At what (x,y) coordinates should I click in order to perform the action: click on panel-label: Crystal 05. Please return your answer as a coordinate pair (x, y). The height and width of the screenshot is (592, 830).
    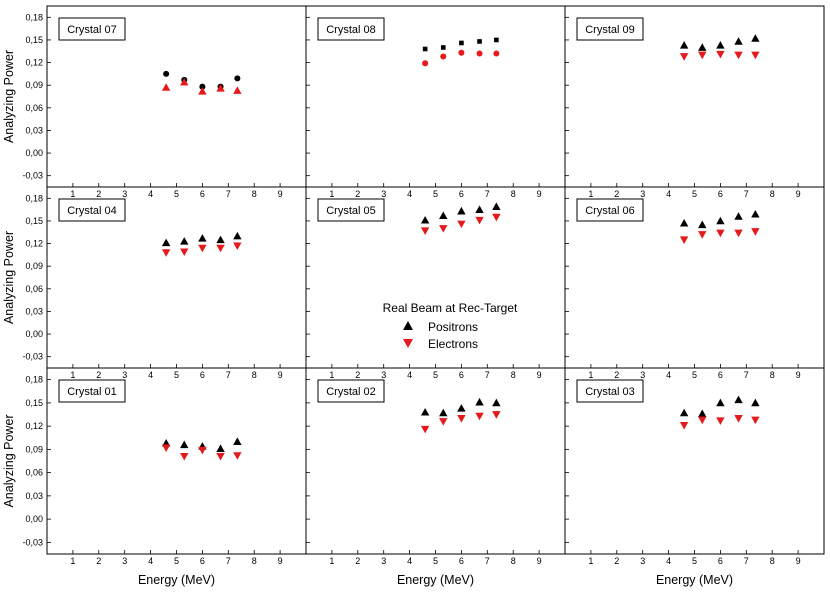
    Looking at the image, I should click on (351, 211).